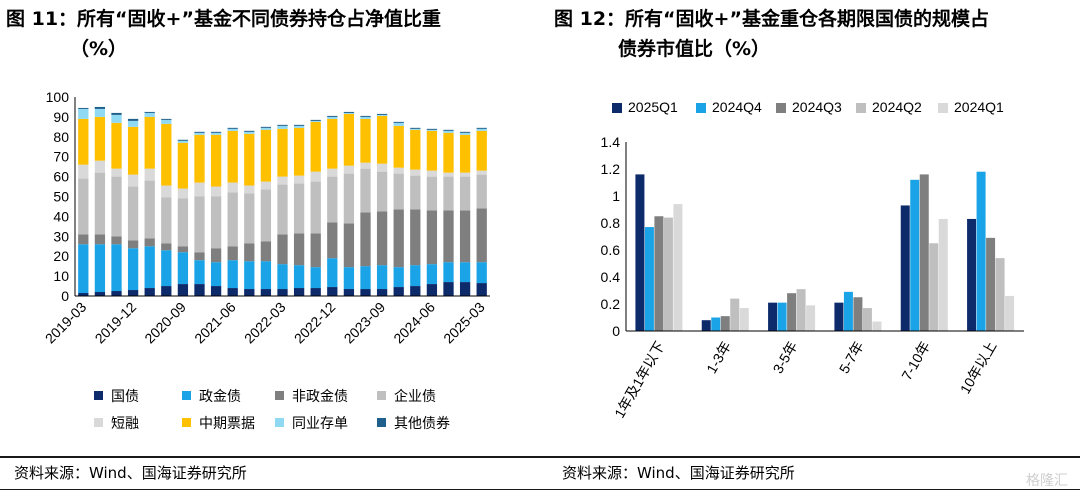 This screenshot has height=497, width=1080. Describe the element at coordinates (415, 397) in the screenshot. I see `legend-label: 企业债` at that location.